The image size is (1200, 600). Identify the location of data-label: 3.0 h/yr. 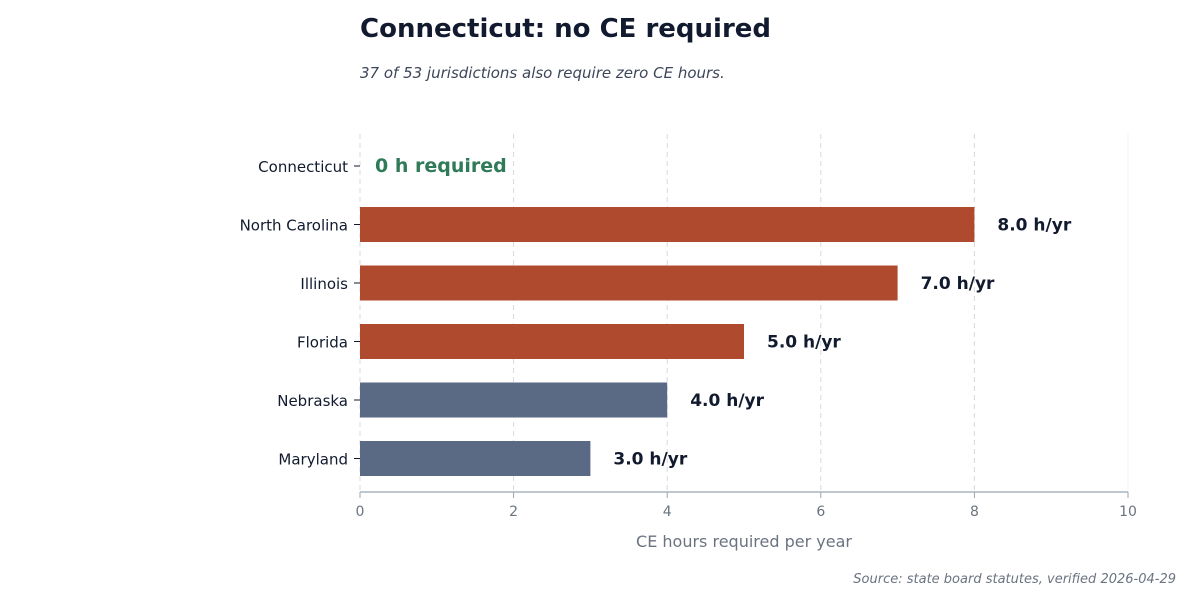
(650, 460).